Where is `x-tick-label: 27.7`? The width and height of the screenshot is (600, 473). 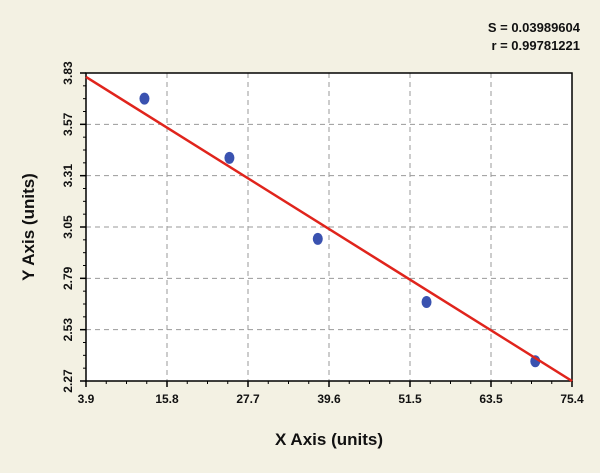
x-tick-label: 27.7 is located at coordinates (248, 399).